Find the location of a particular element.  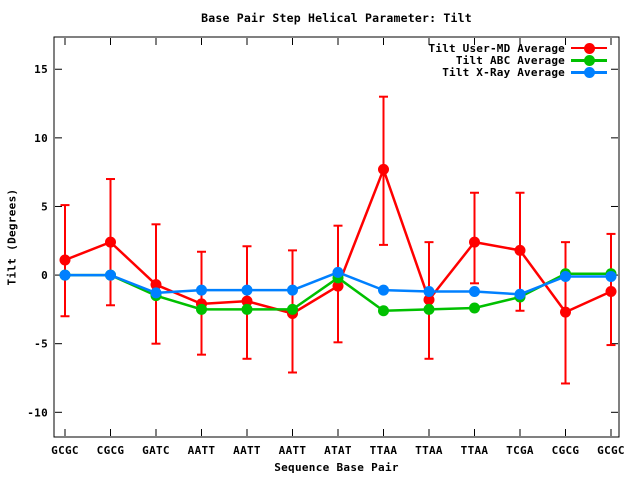

legend-item-x-ray: Tilt X-Ray Average is located at coordinates (518, 73).